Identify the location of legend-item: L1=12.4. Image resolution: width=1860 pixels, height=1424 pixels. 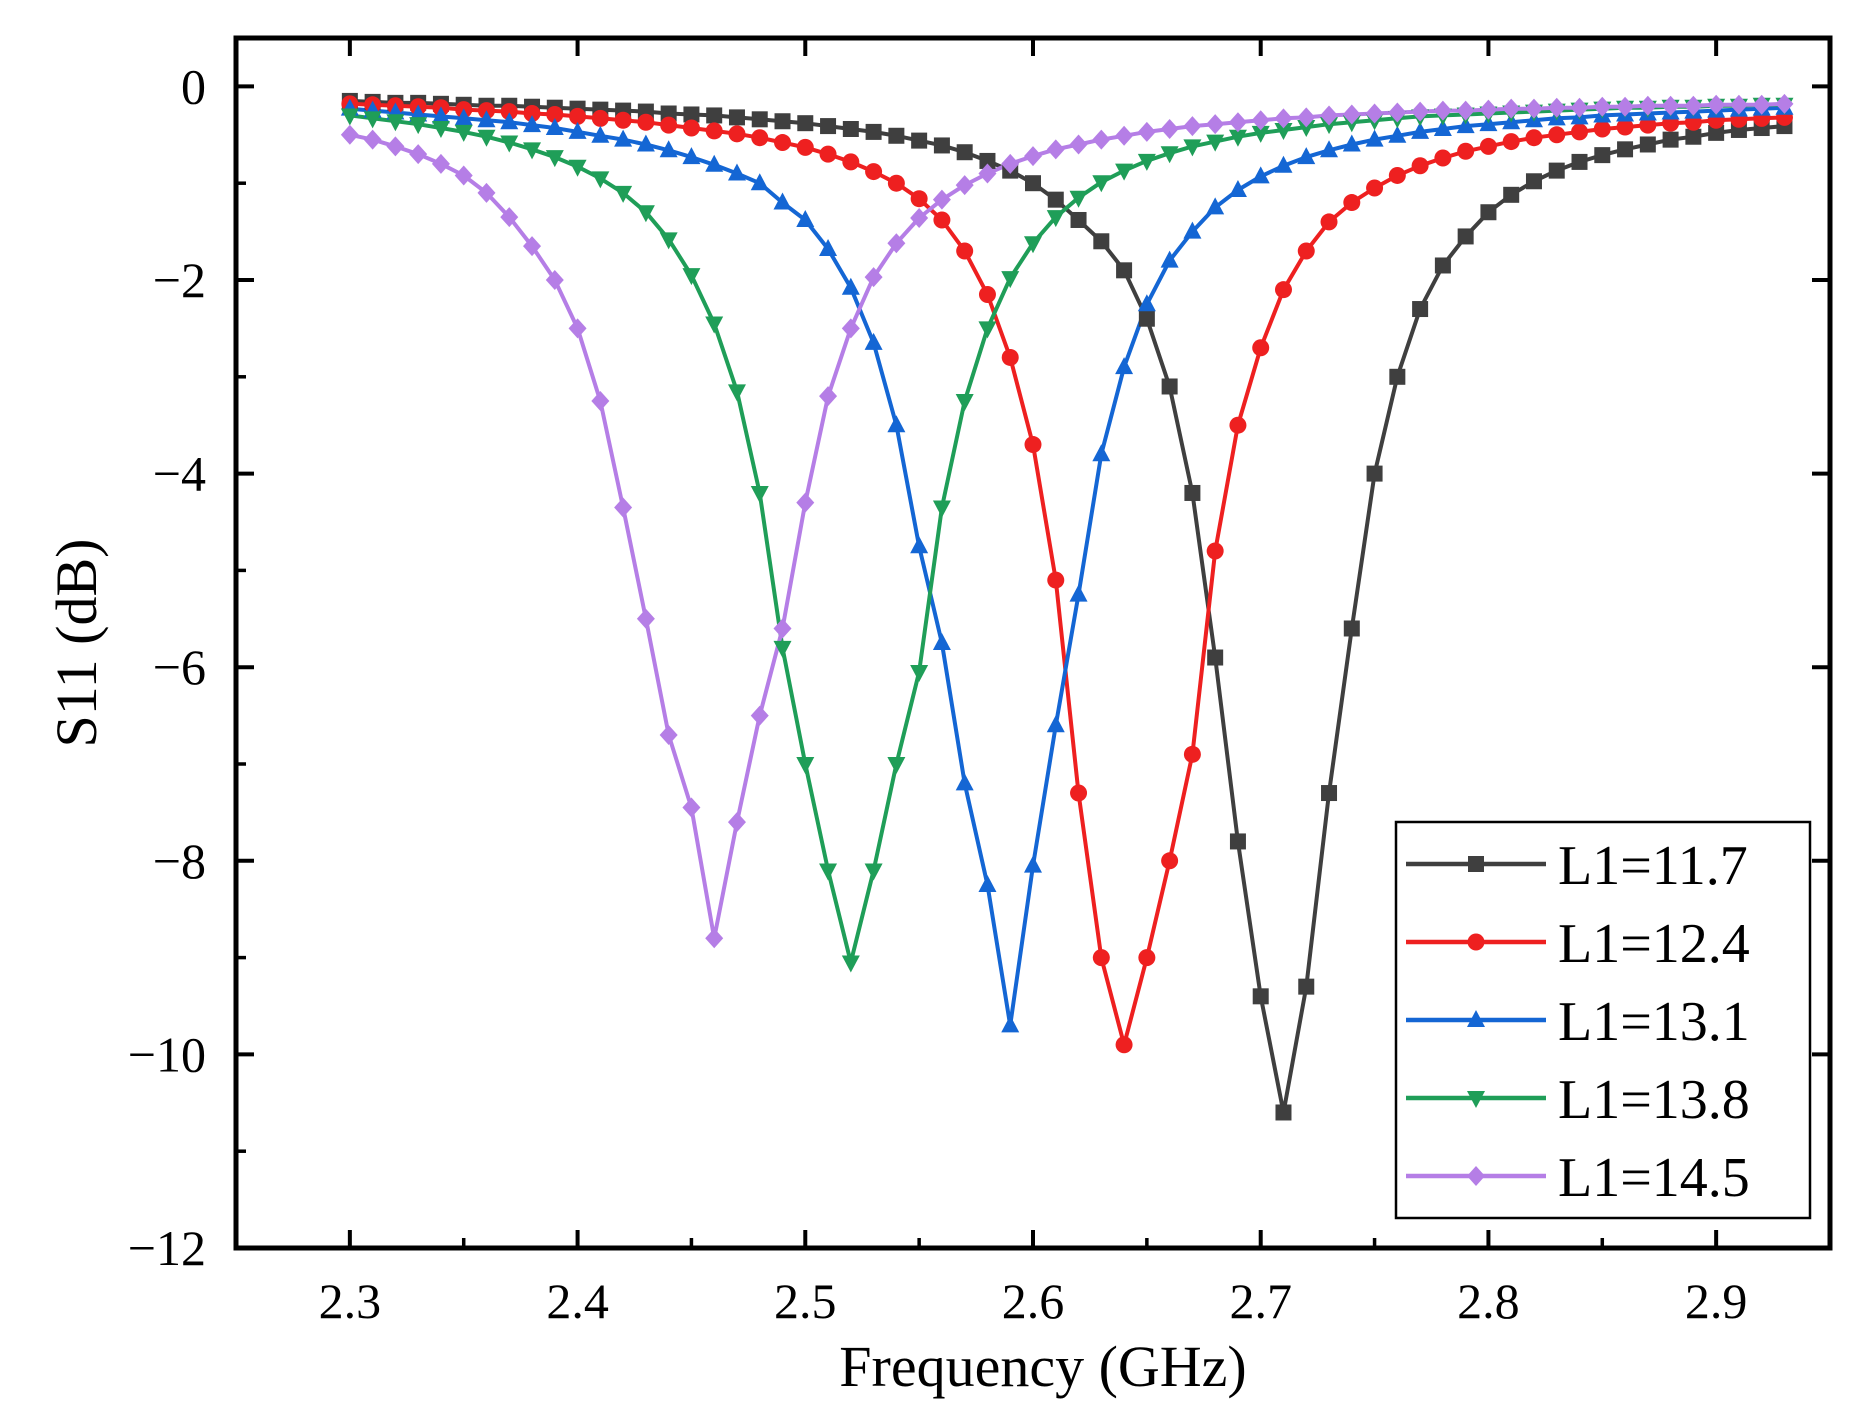
(1578, 944).